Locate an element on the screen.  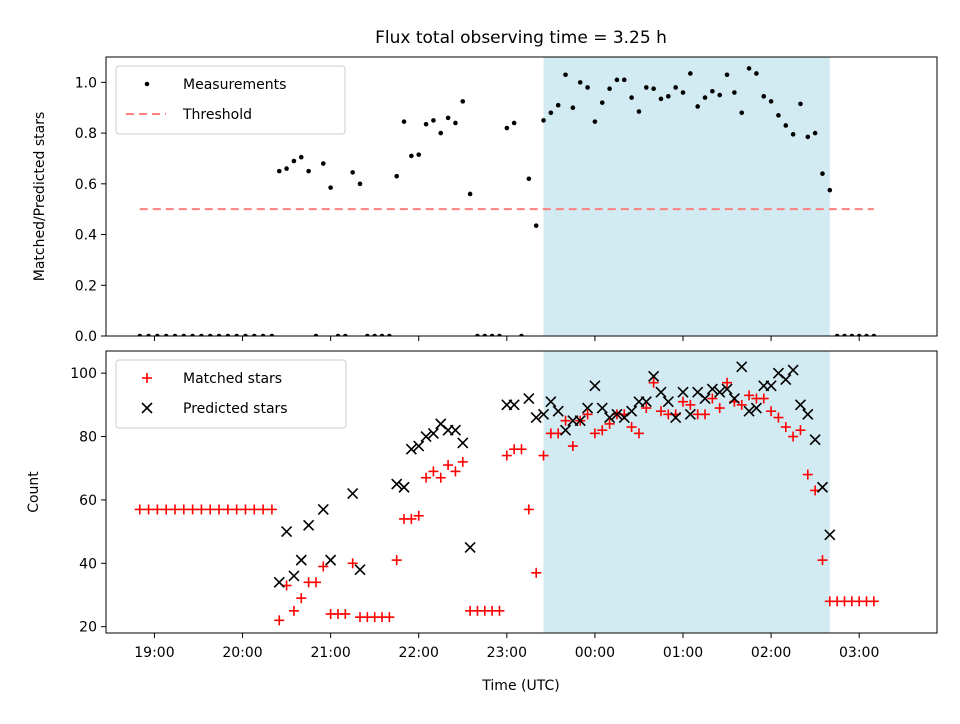
legend: Matched stars Predicted stars is located at coordinates (231, 394).